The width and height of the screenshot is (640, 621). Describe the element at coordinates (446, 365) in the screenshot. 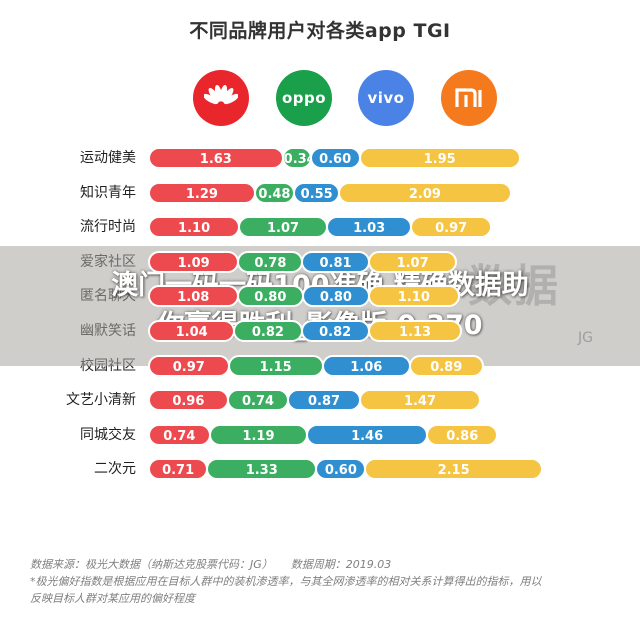

I see `bar-mi: 0.89` at that location.